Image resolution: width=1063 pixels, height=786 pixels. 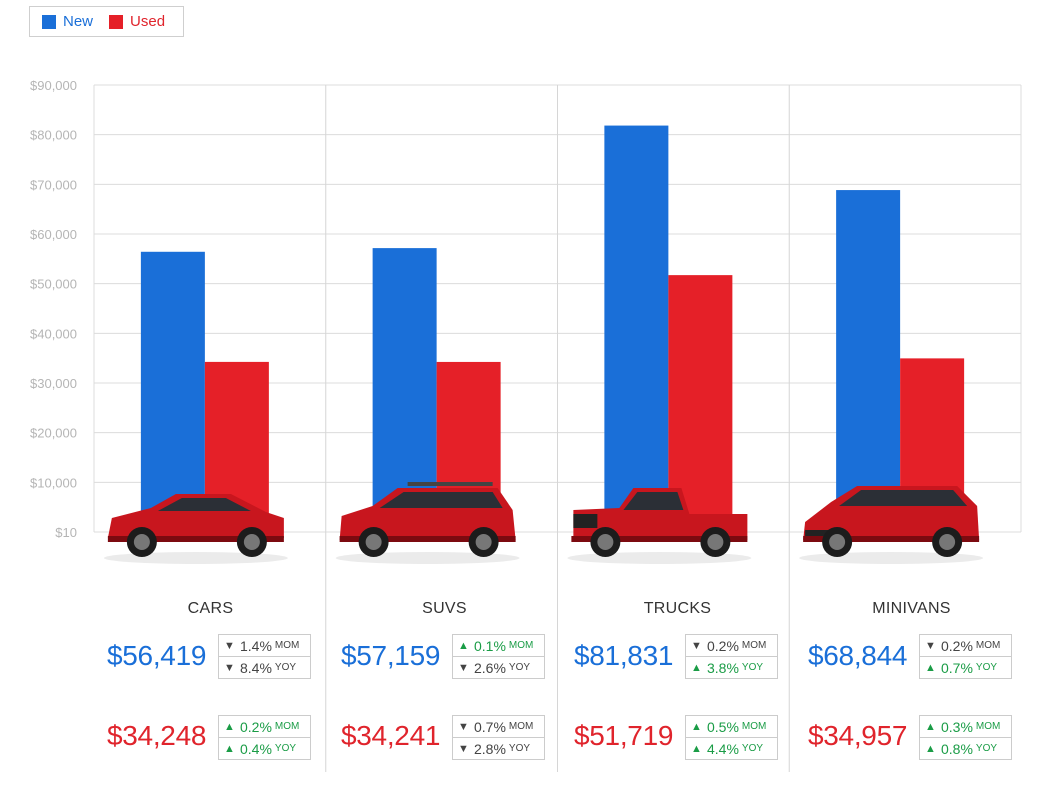 What do you see at coordinates (157, 735) in the screenshot?
I see `used-price: $34,248` at bounding box center [157, 735].